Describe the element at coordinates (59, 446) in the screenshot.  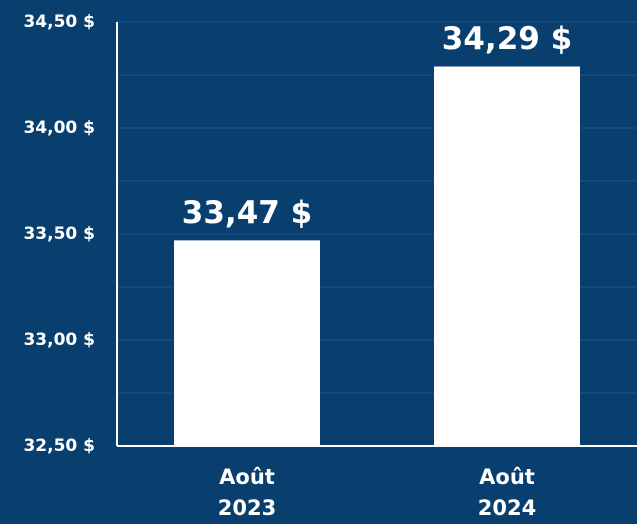
I see `y-tick-label: 32,50 $` at that location.